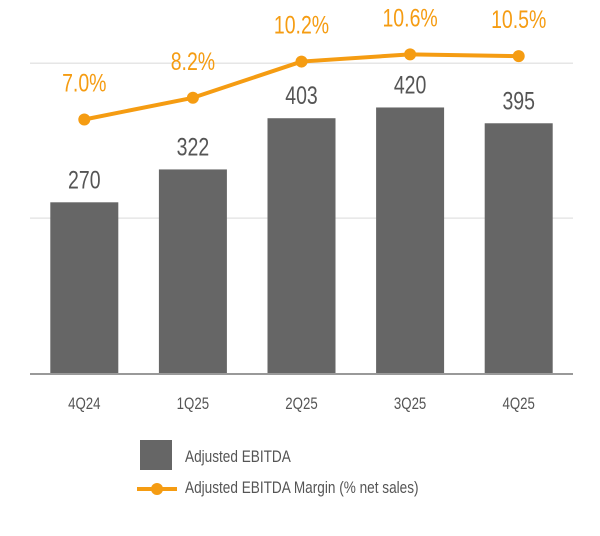 This screenshot has height=536, width=600. Describe the element at coordinates (301, 61) in the screenshot. I see `margin-point-2Q25` at that location.